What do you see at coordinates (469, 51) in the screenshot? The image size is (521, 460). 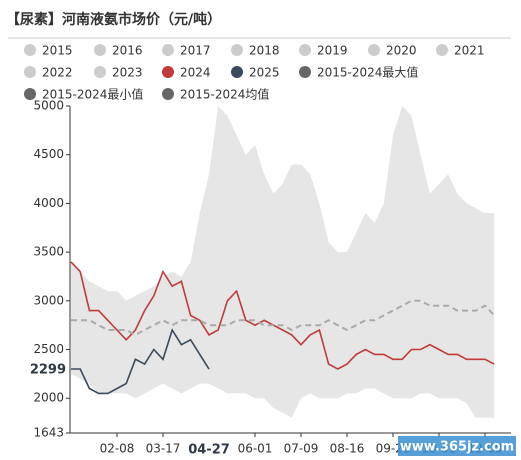 I see `legend-label: 2021` at bounding box center [469, 51].